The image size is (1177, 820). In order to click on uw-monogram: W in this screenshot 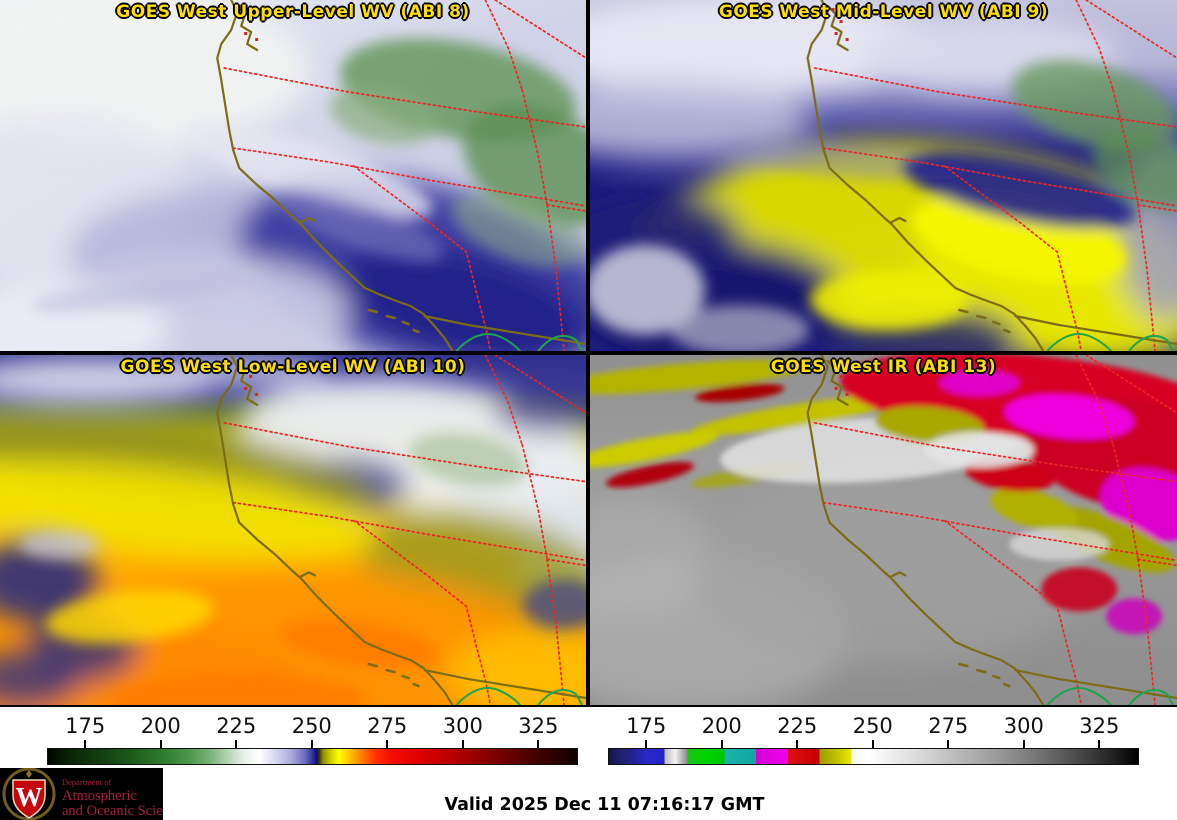, I will do `click(29, 797)`.